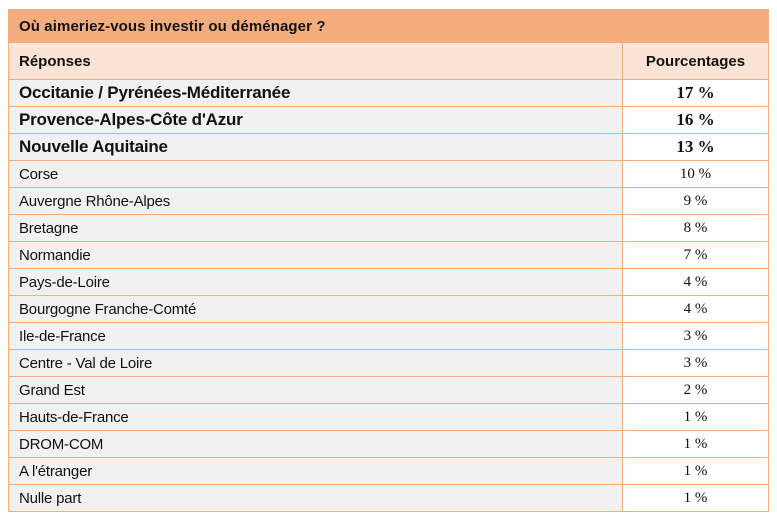 This screenshot has height=517, width=777. I want to click on table-title: Où aimeriez-vous investir ou déménager ?, so click(388, 26).